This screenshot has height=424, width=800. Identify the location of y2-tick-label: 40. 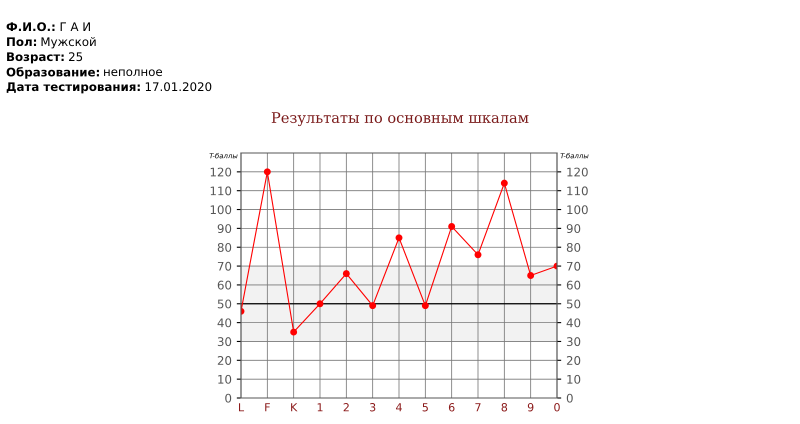
(573, 323).